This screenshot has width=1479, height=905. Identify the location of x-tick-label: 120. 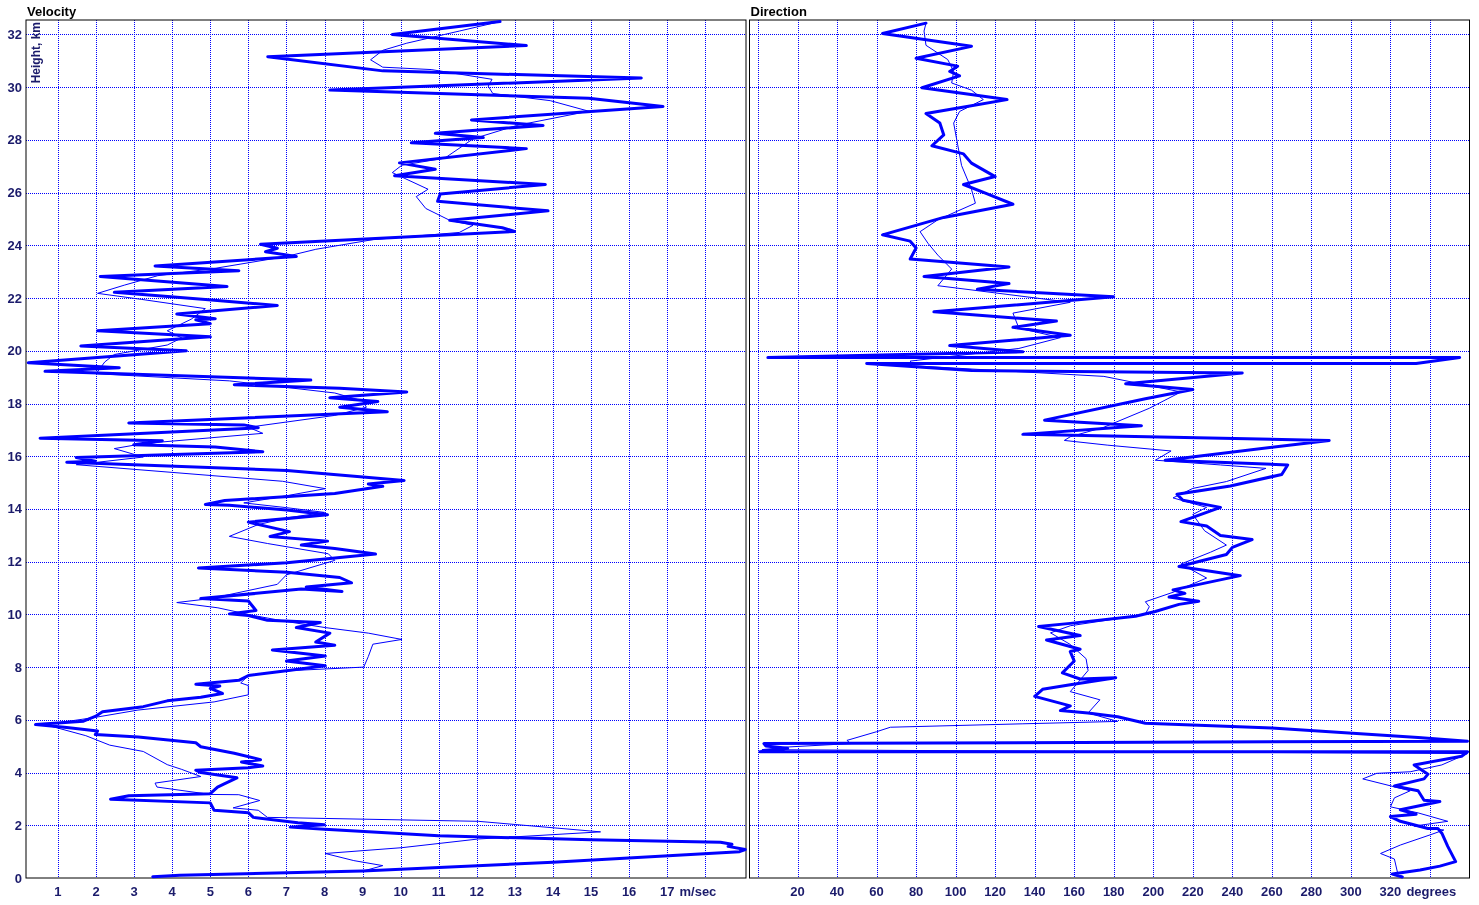
(995, 891).